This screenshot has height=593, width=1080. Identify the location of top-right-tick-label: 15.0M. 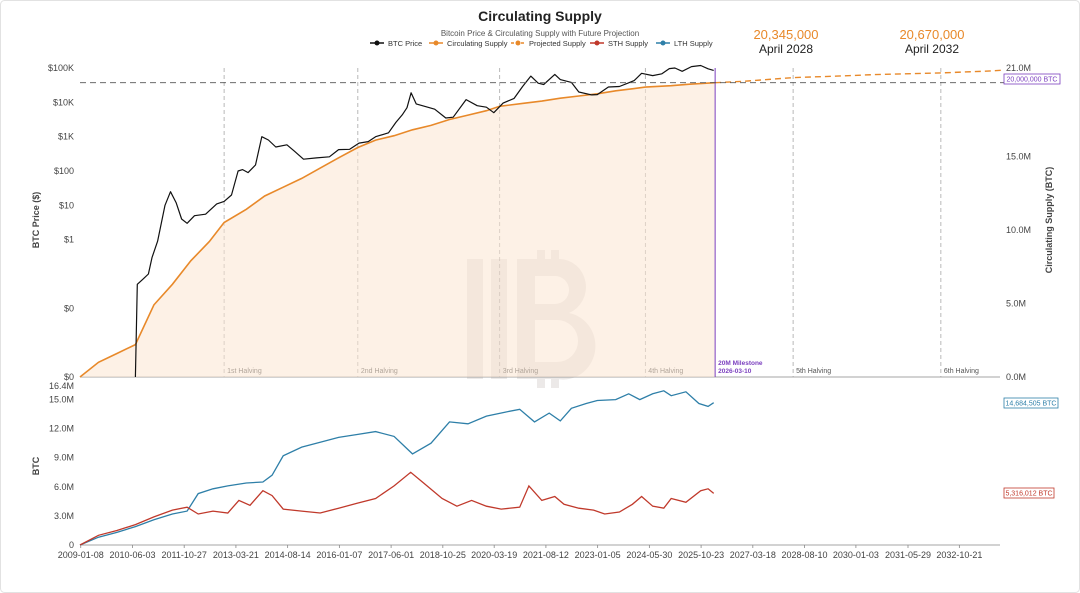
(1018, 156).